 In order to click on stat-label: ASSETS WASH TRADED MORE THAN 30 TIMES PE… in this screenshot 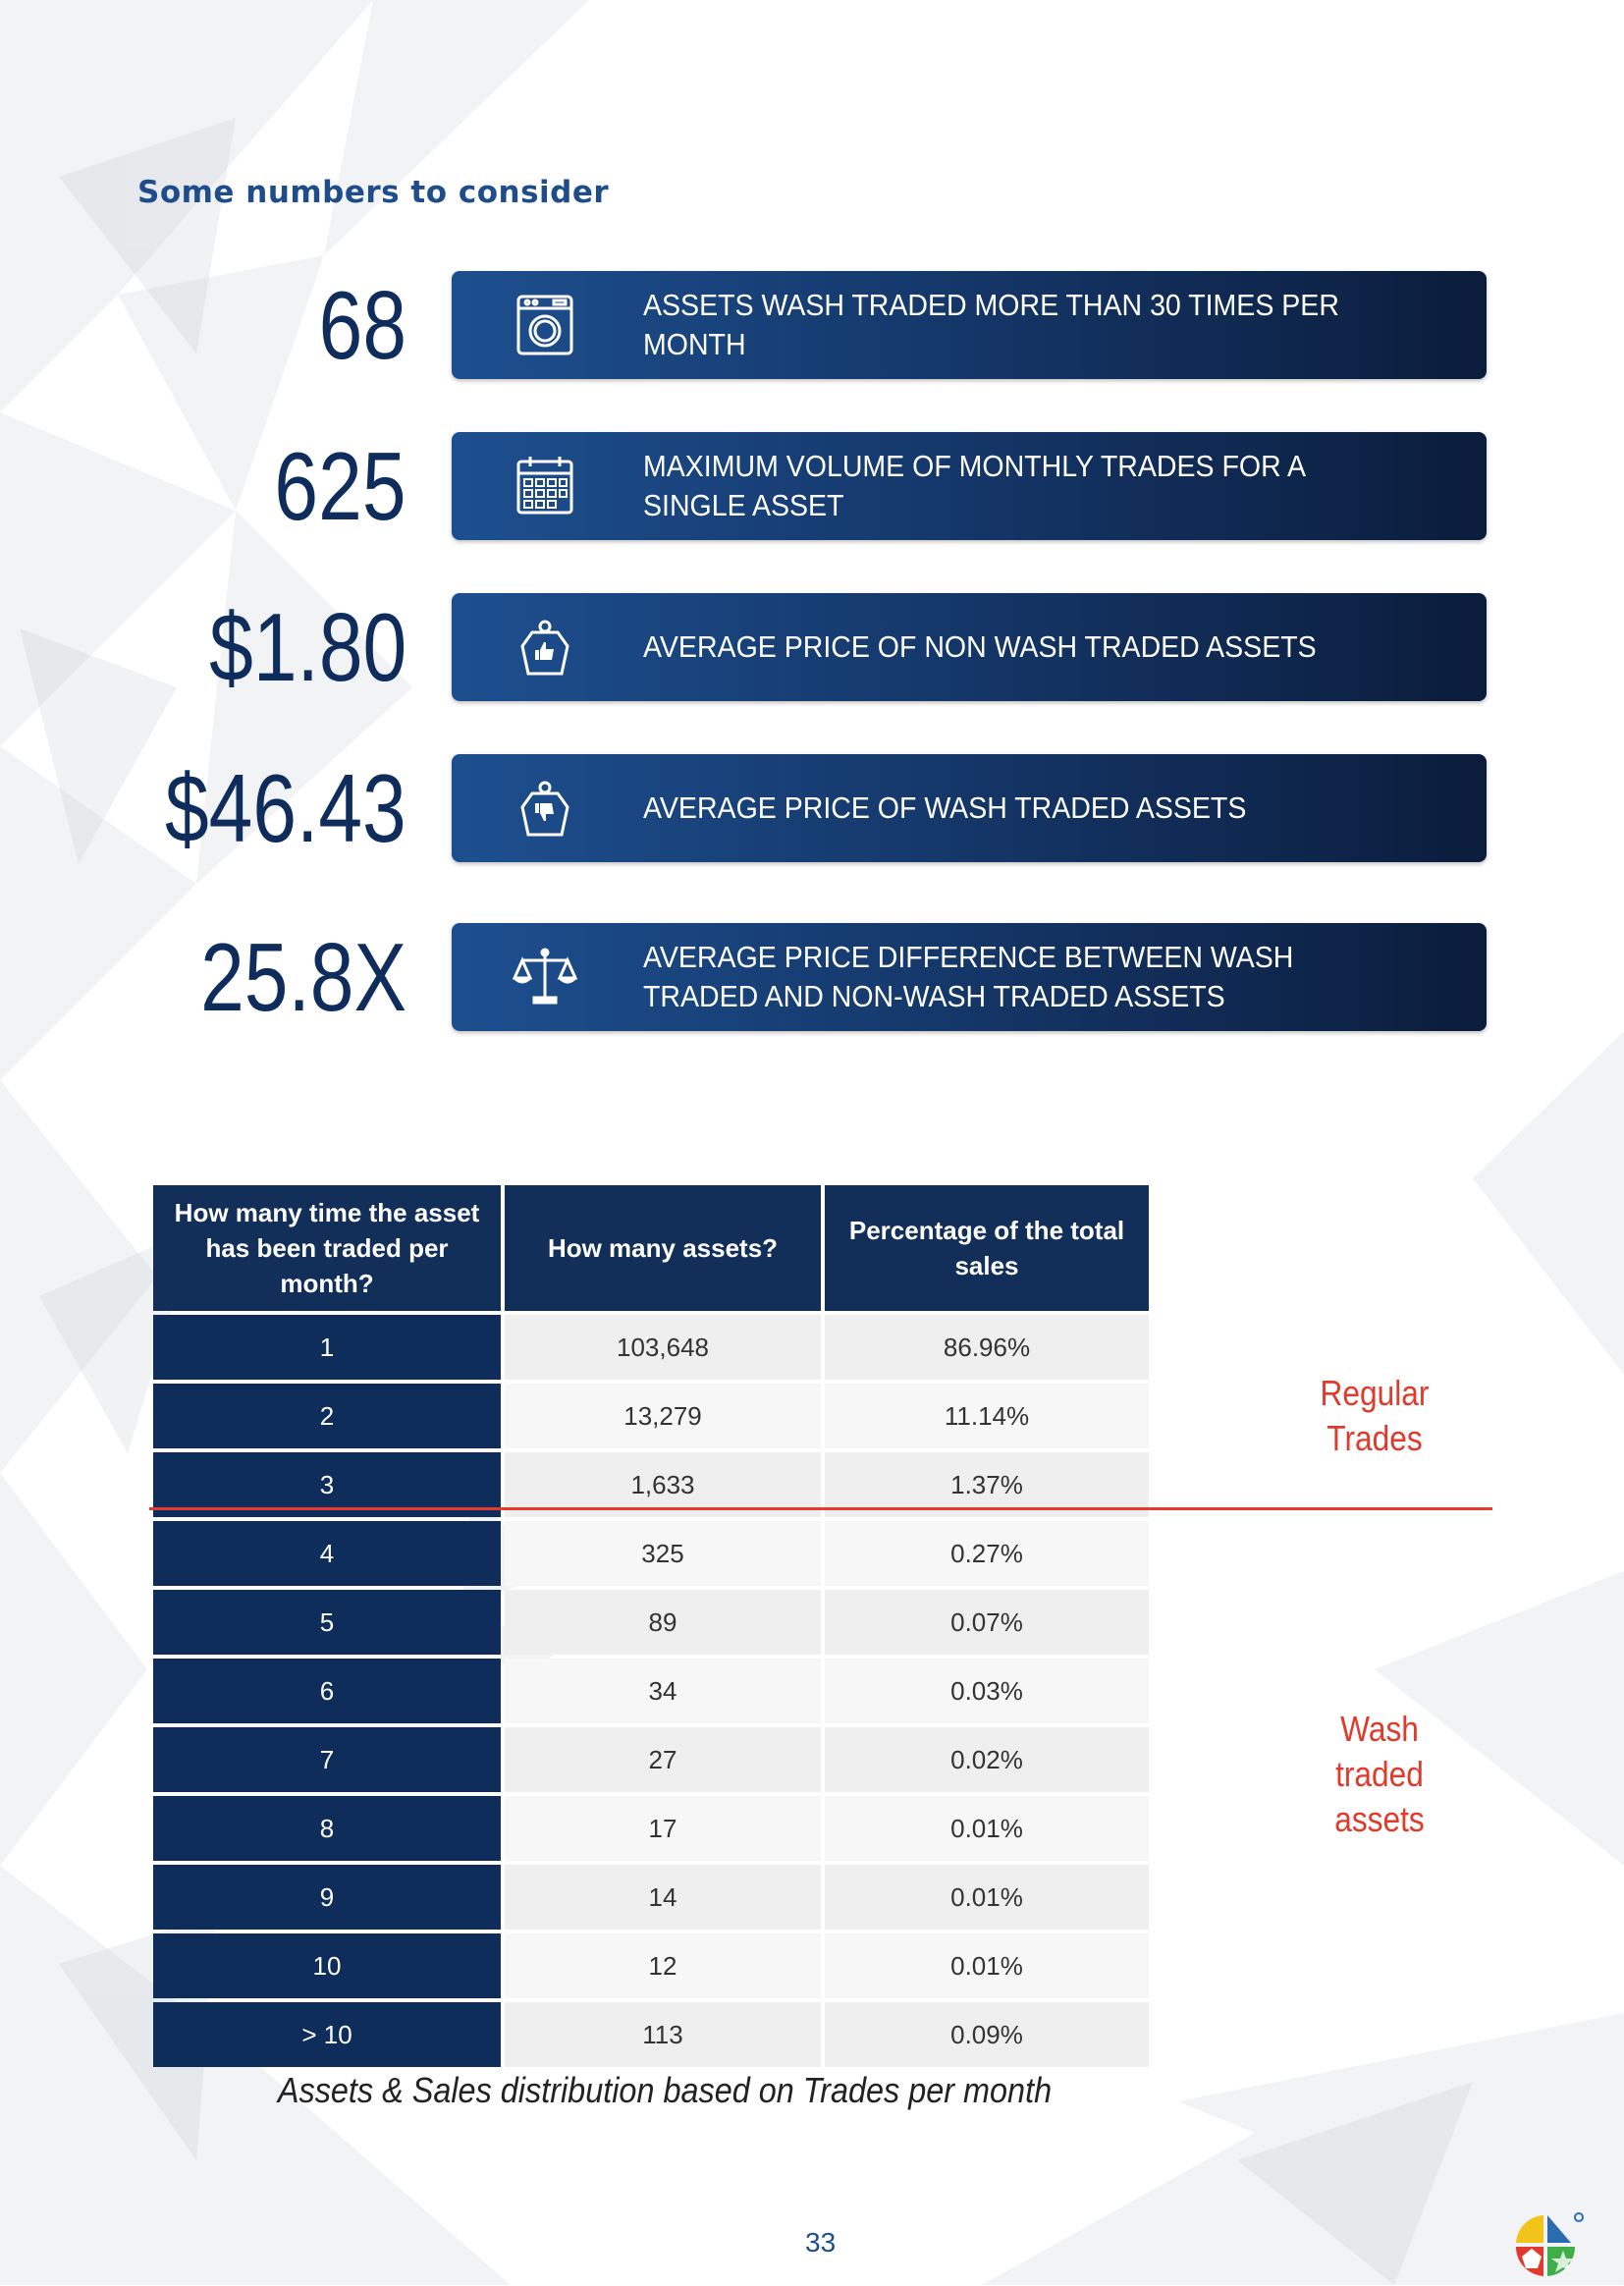, I will do `click(991, 324)`.